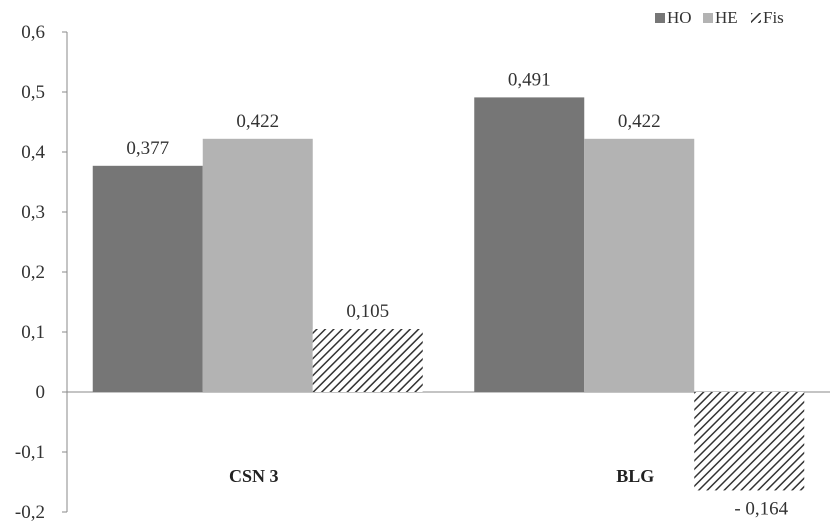 The height and width of the screenshot is (525, 835). What do you see at coordinates (756, 18) in the screenshot?
I see `legend-swatch-fis` at bounding box center [756, 18].